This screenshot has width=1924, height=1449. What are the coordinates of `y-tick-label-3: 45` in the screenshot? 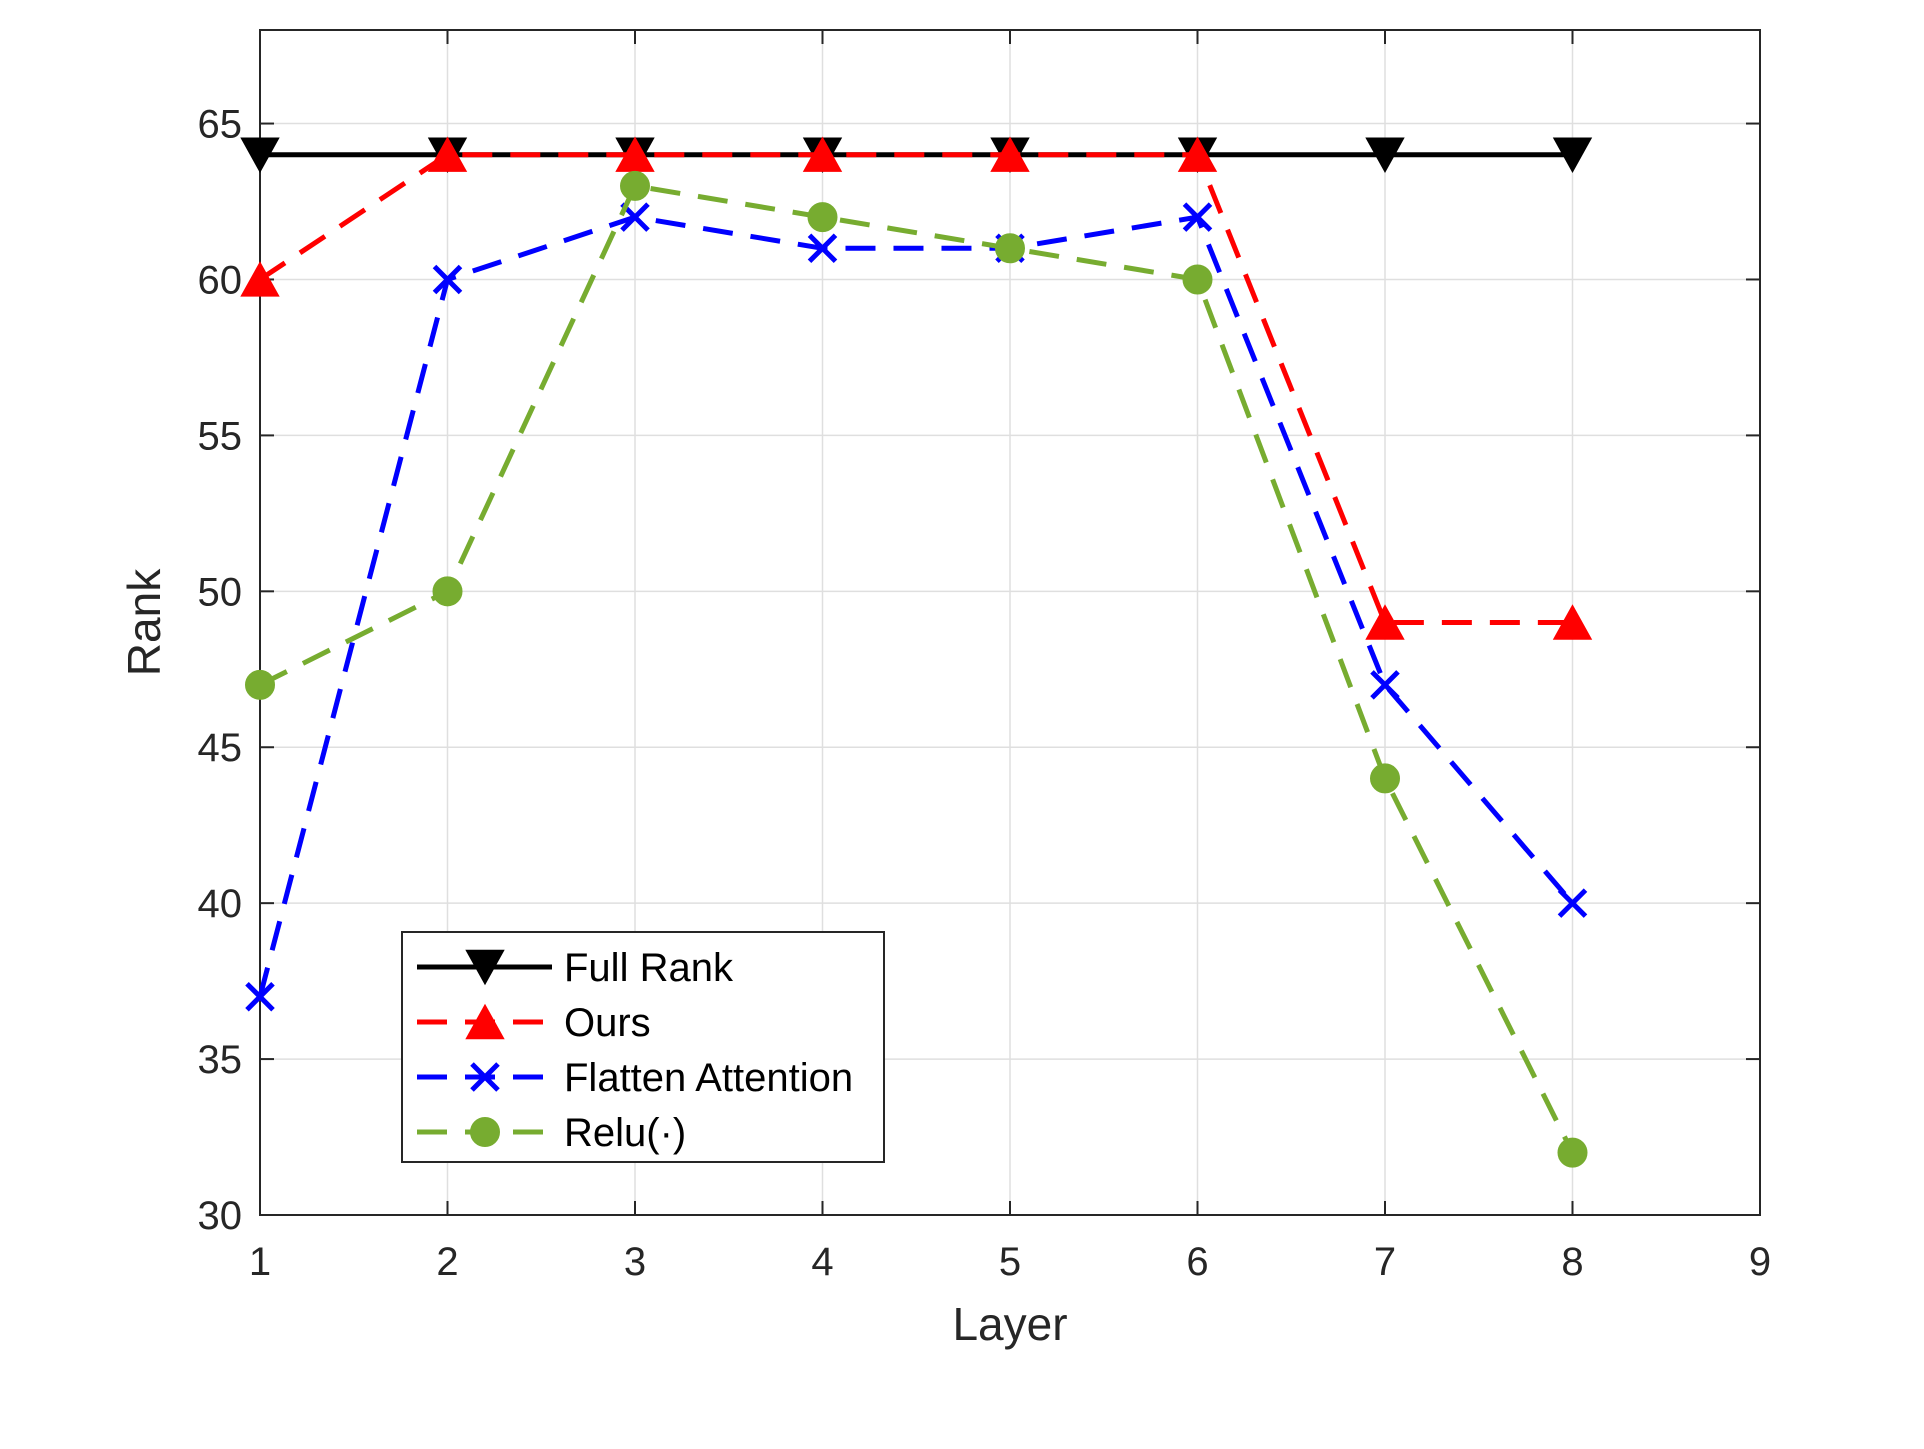 It's located at (220, 748).